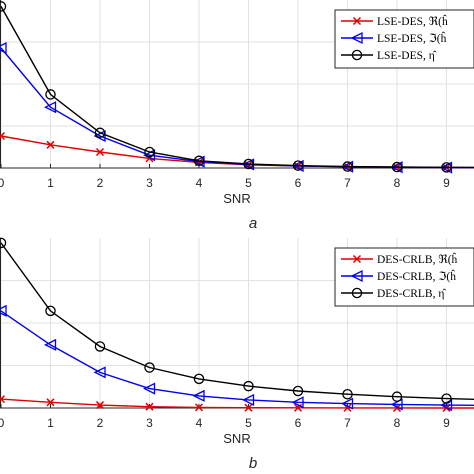 The height and width of the screenshot is (474, 474). I want to click on x-tick-label: 0, so click(2, 423).